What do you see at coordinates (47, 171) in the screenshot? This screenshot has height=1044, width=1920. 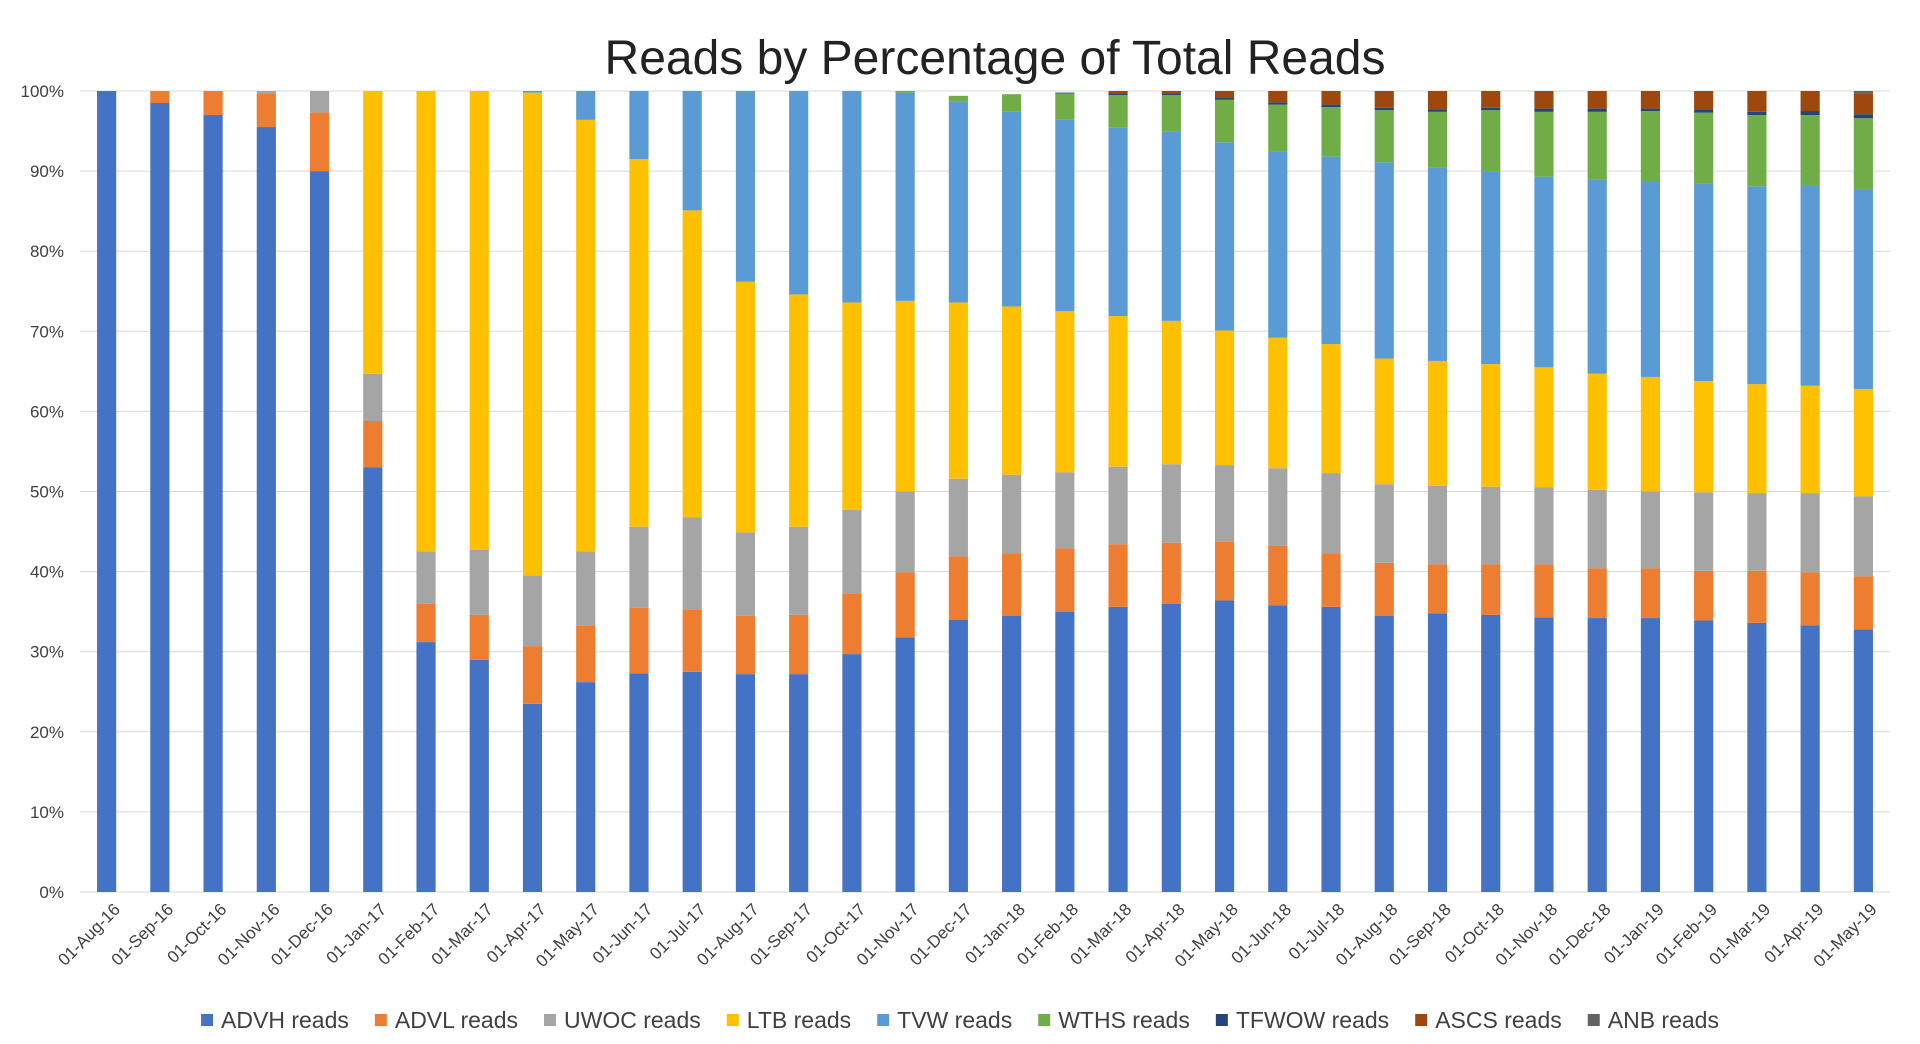 I see `y-tick-label: 90%` at bounding box center [47, 171].